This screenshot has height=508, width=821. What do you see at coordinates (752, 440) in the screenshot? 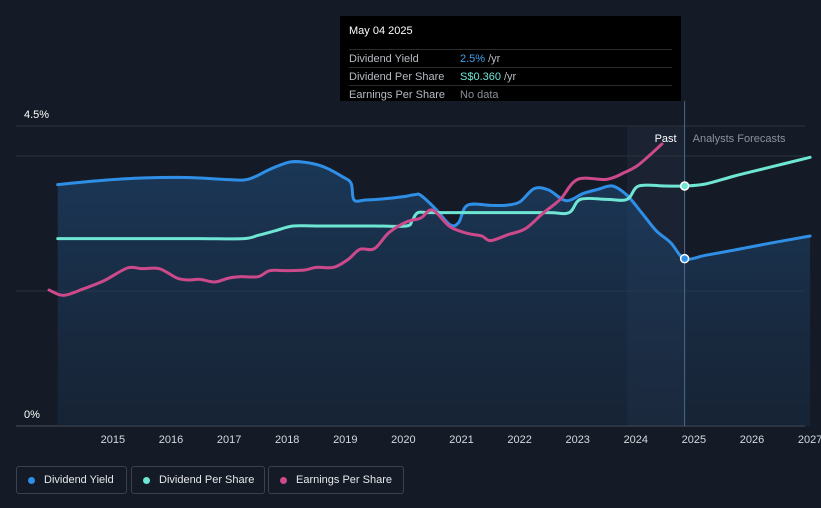
I see `x-tick-label: 2026` at bounding box center [752, 440].